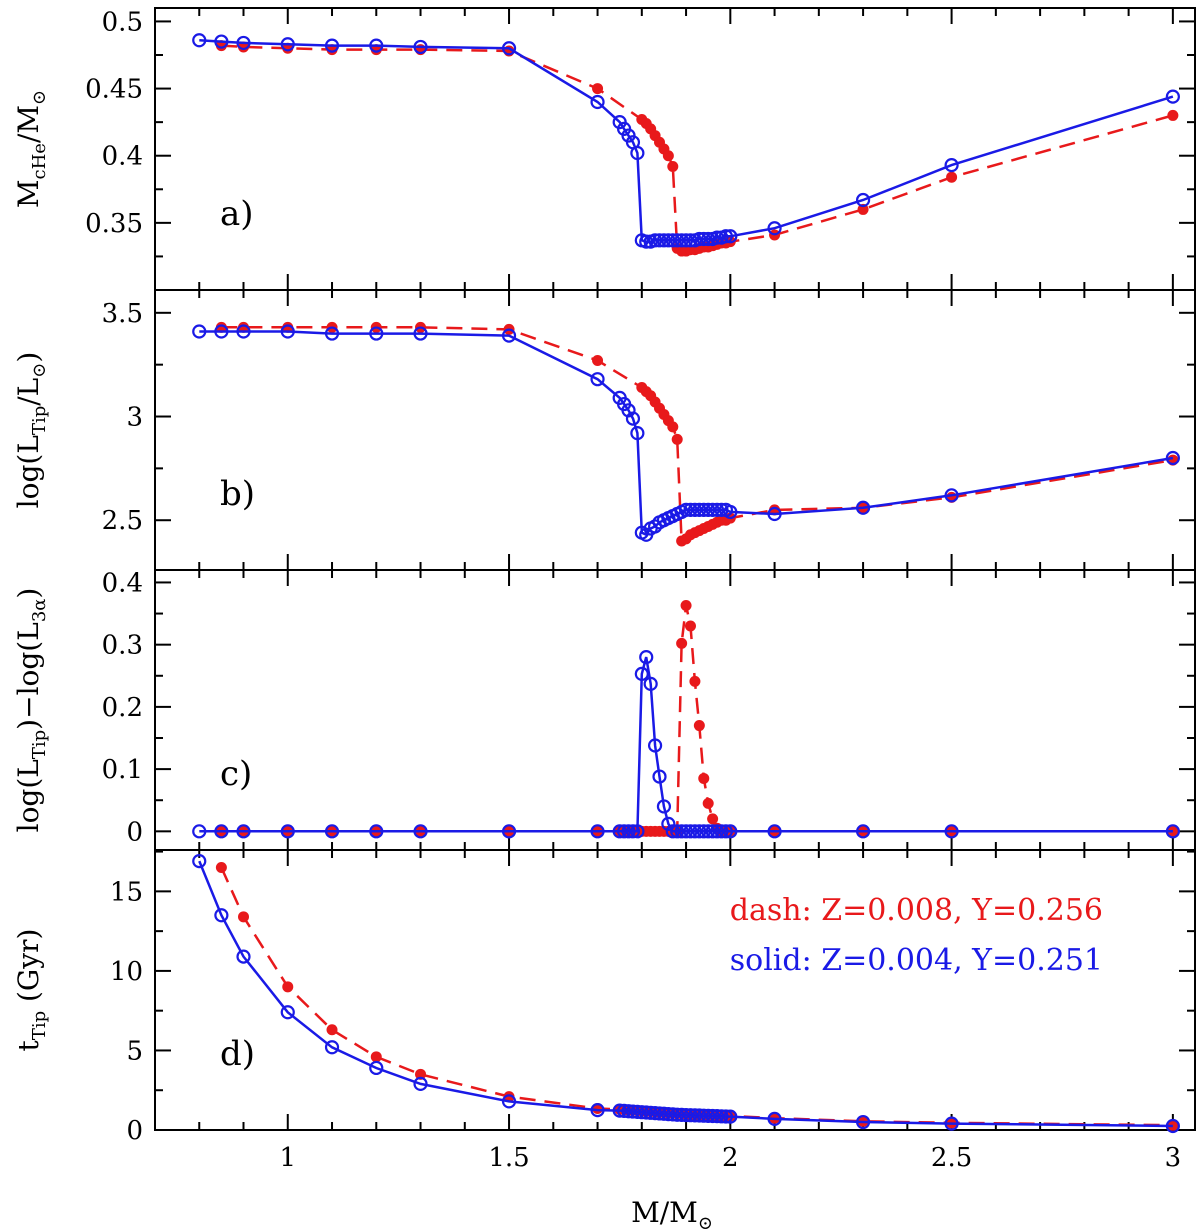 Image resolution: width=1200 pixels, height=1231 pixels. Describe the element at coordinates (39, 161) in the screenshot. I see `y-axis-title-part: cHe` at that location.